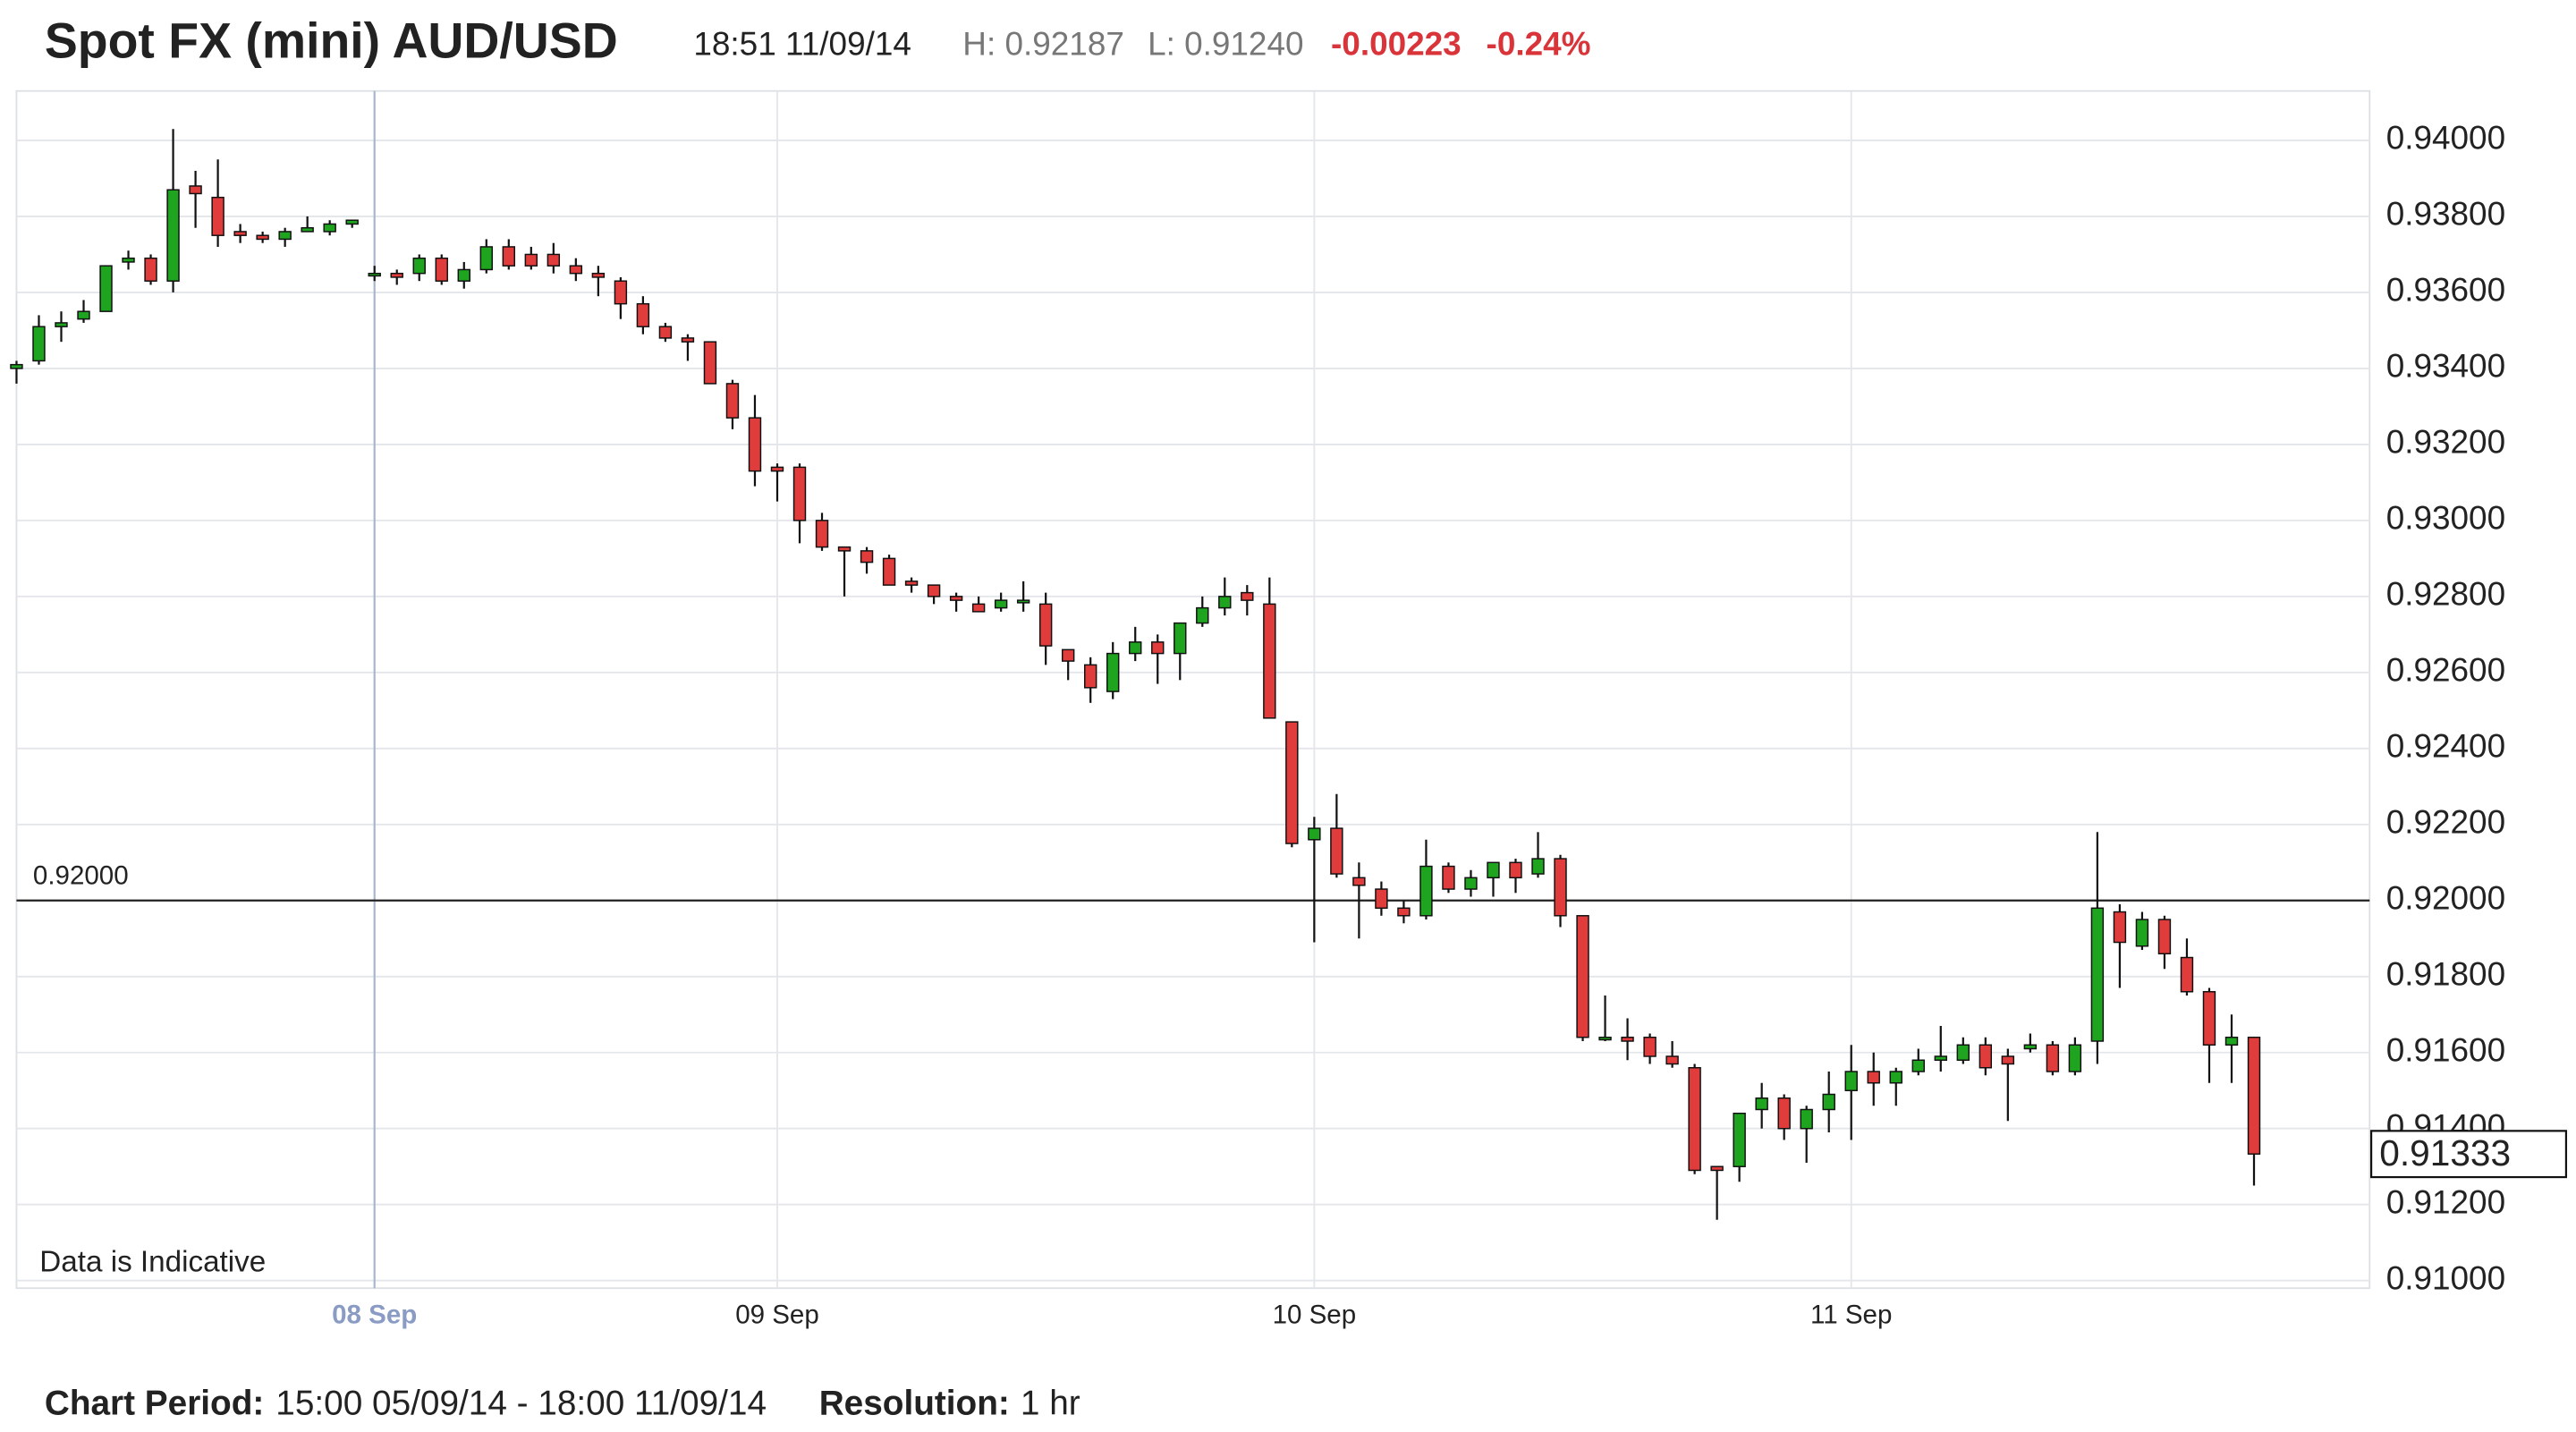 The width and height of the screenshot is (2576, 1432). What do you see at coordinates (2445, 898) in the screenshot?
I see `y-tick-label: 0.92000` at bounding box center [2445, 898].